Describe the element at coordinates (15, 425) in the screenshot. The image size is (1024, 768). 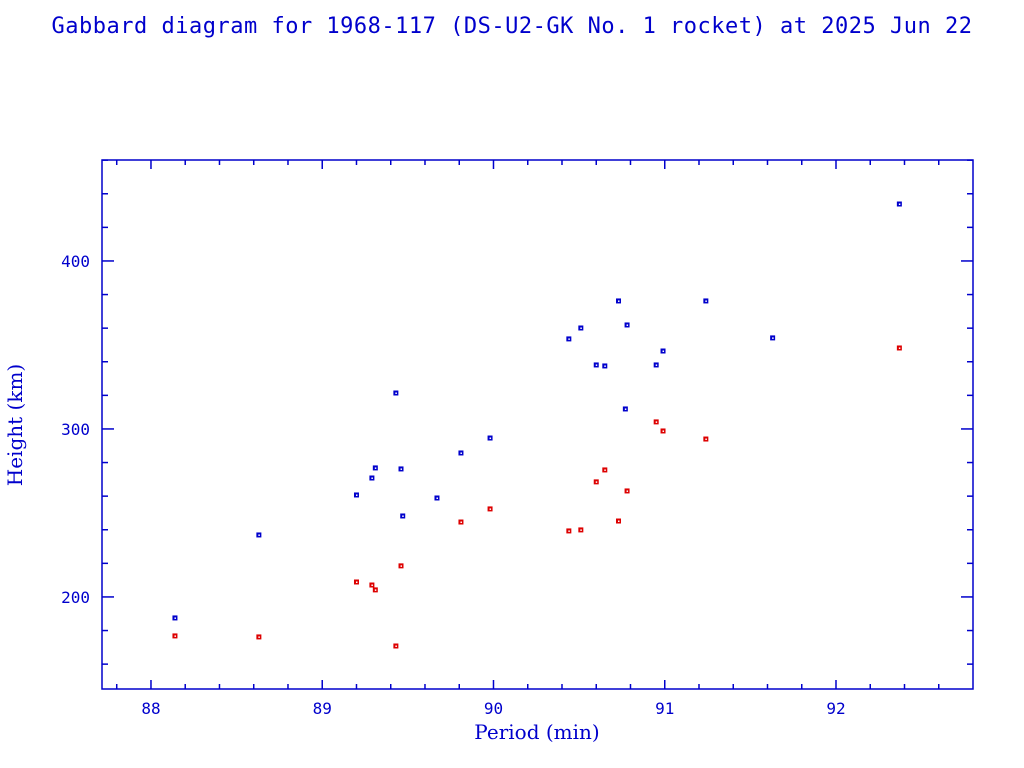
I see `y-axis-label: Height (km)` at that location.